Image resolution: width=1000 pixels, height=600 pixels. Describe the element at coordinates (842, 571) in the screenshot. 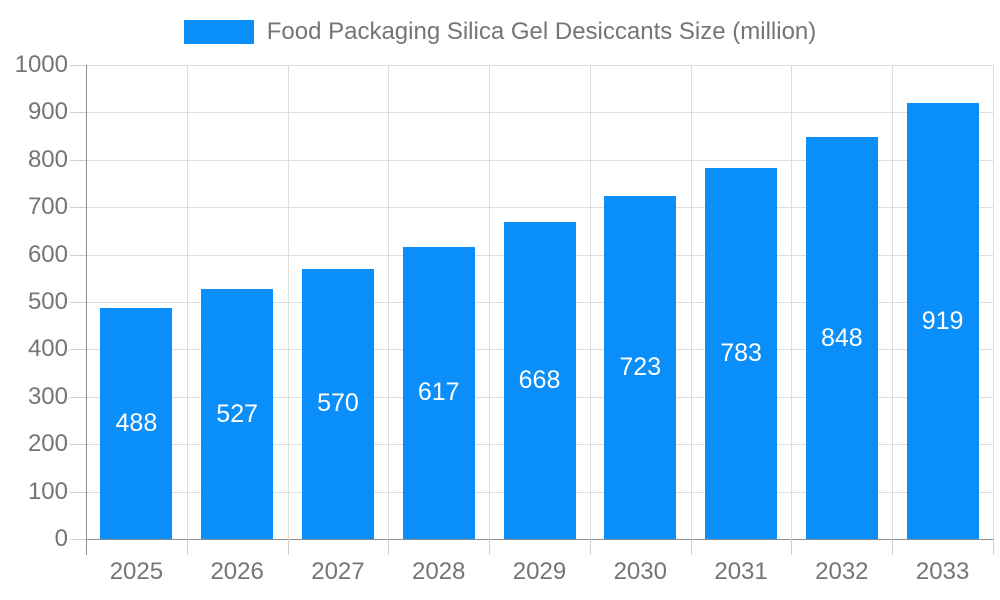

I see `x-axis-label-2032: 2032` at that location.